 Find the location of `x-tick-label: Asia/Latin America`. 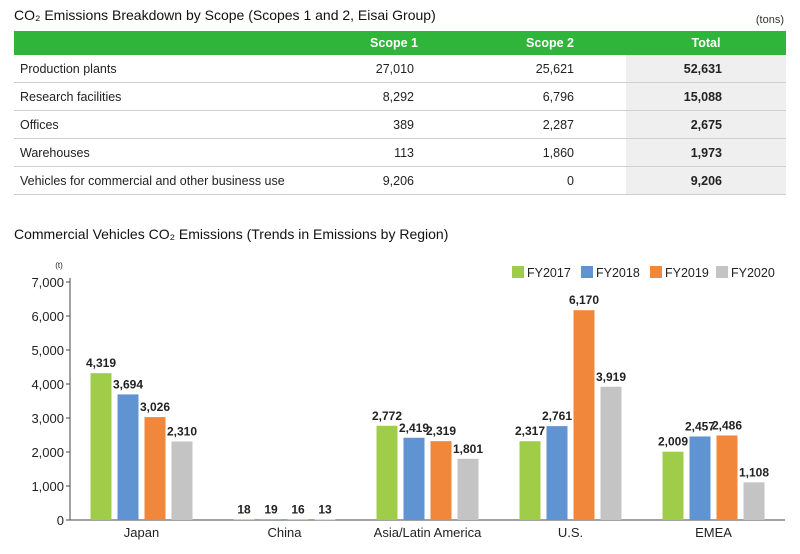

x-tick-label: Asia/Latin America is located at coordinates (428, 532).